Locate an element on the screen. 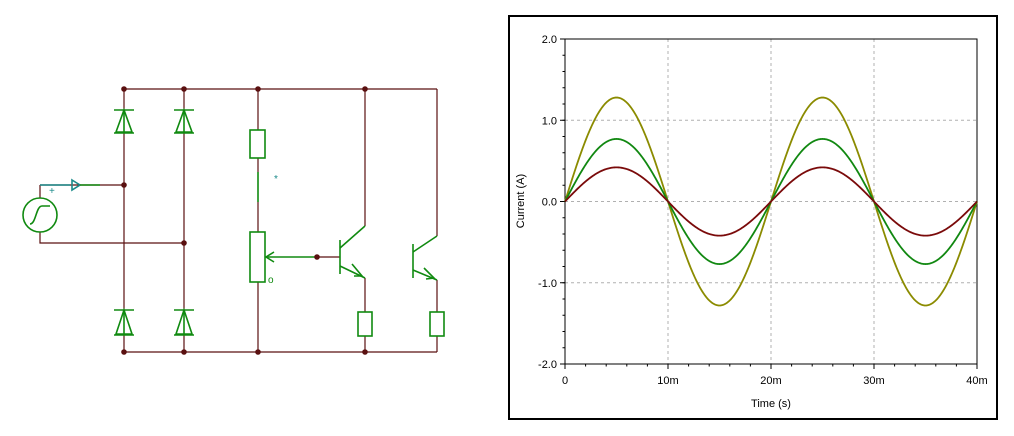  resistor-top is located at coordinates (257, 144).